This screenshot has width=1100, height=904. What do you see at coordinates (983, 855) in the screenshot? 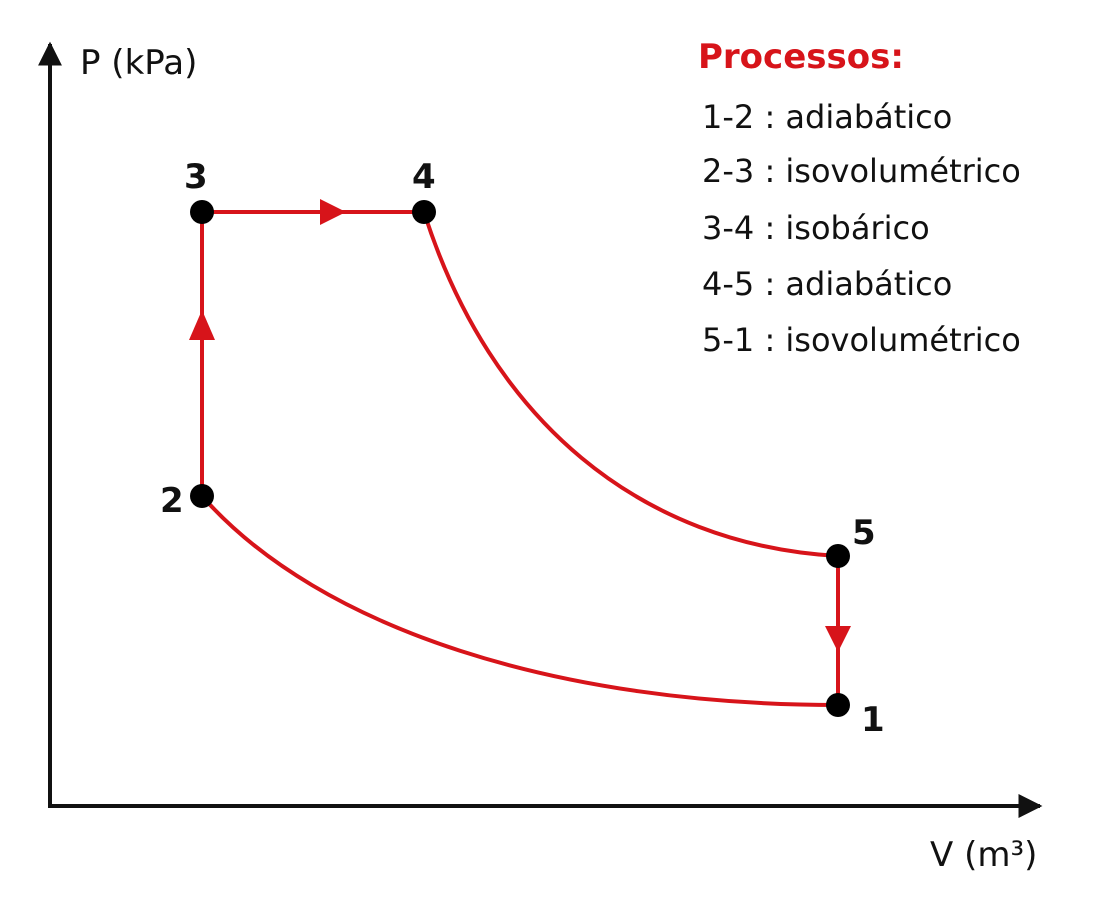
I see `x-axis-label: V (m³)` at bounding box center [983, 855].